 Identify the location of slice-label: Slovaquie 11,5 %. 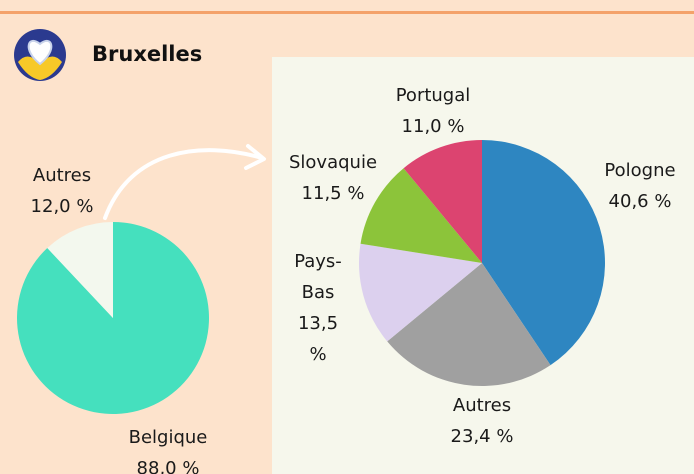
(333, 178).